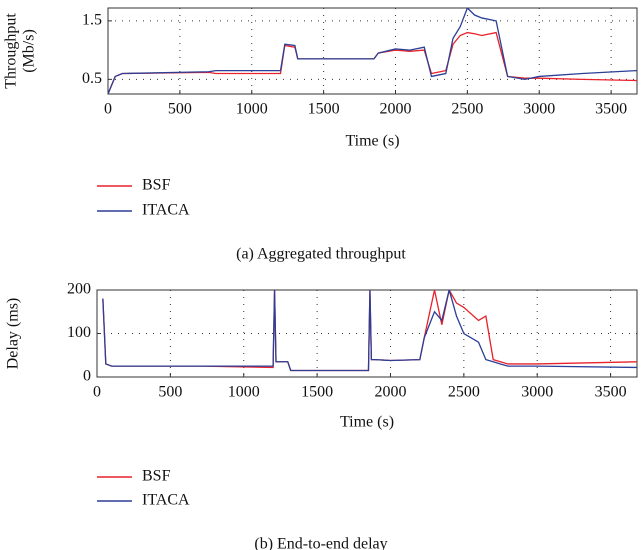  What do you see at coordinates (321, 254) in the screenshot?
I see `caption: (a) Aggregated throughput` at bounding box center [321, 254].